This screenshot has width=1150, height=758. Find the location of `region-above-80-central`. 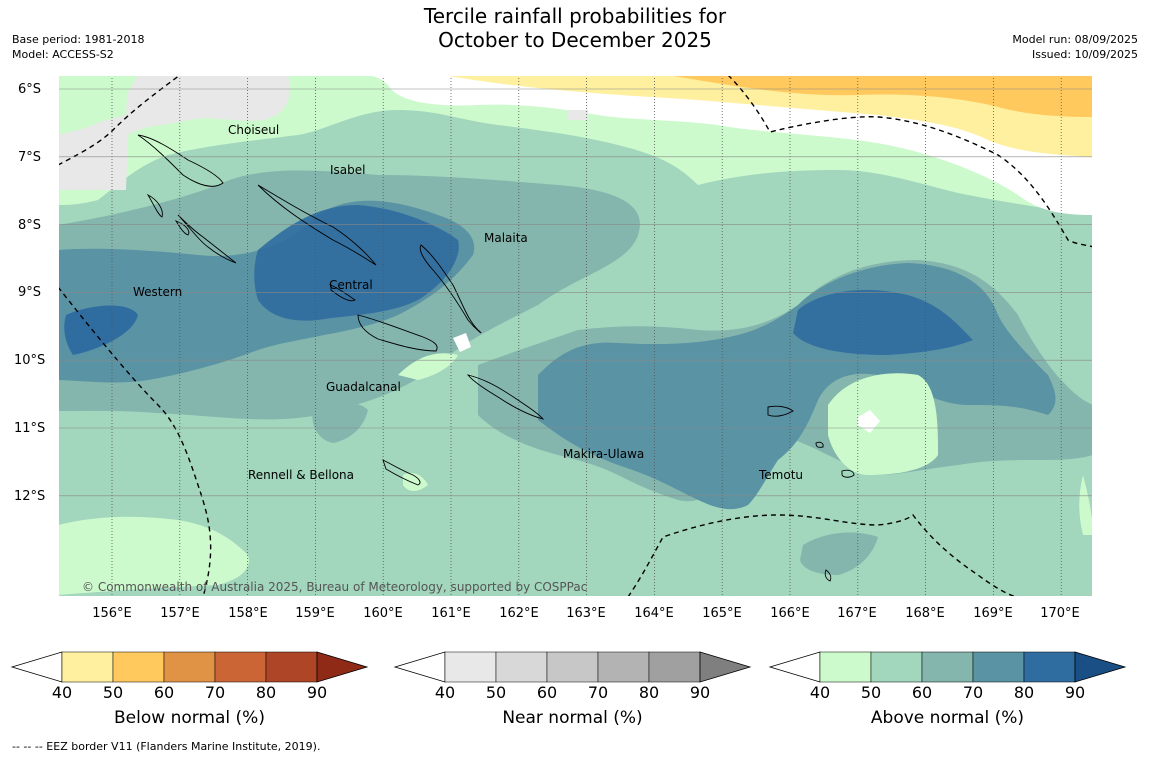

region-above-80-central is located at coordinates (356, 263).